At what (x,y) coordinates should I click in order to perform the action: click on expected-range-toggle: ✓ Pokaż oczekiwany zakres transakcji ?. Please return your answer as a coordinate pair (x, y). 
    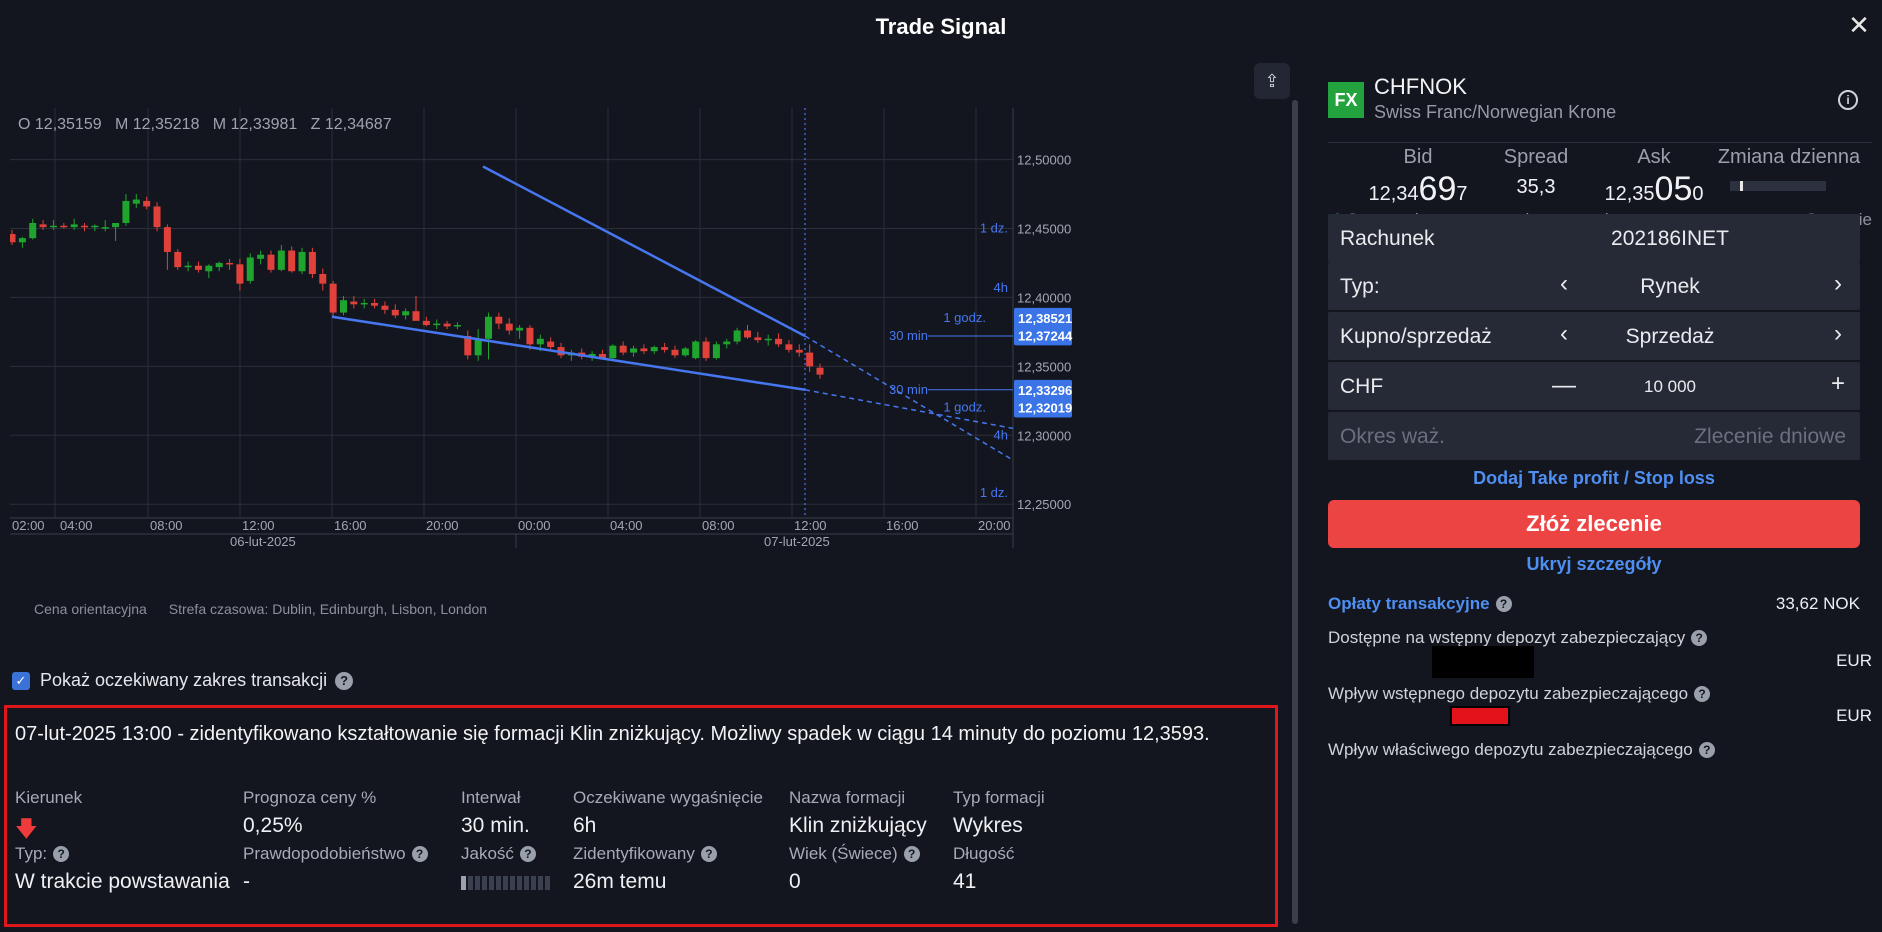
    Looking at the image, I should click on (183, 680).